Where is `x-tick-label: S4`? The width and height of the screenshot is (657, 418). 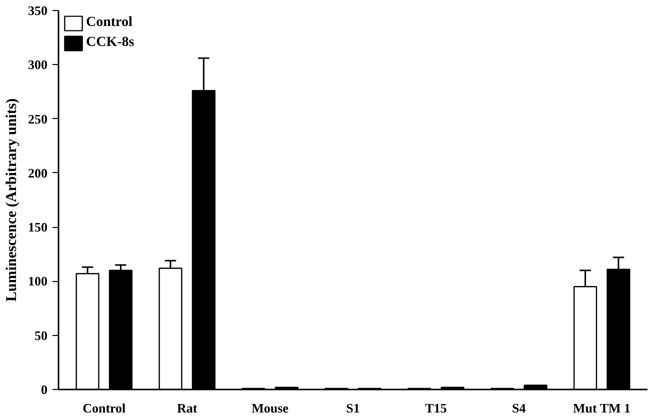 x-tick-label: S4 is located at coordinates (519, 408).